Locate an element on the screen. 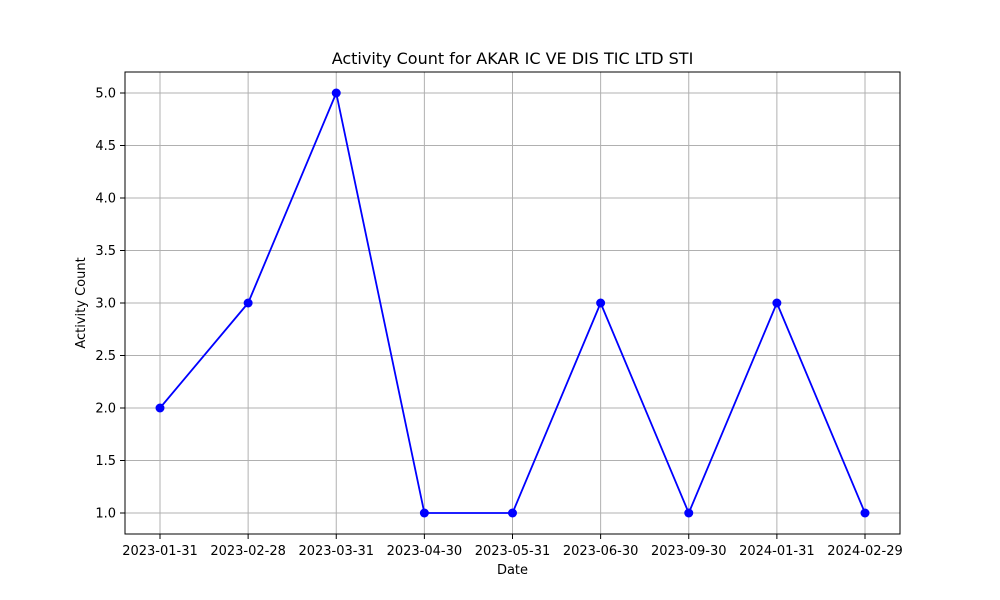 The image size is (1000, 600). y-tick-label: 4.5 is located at coordinates (105, 146).